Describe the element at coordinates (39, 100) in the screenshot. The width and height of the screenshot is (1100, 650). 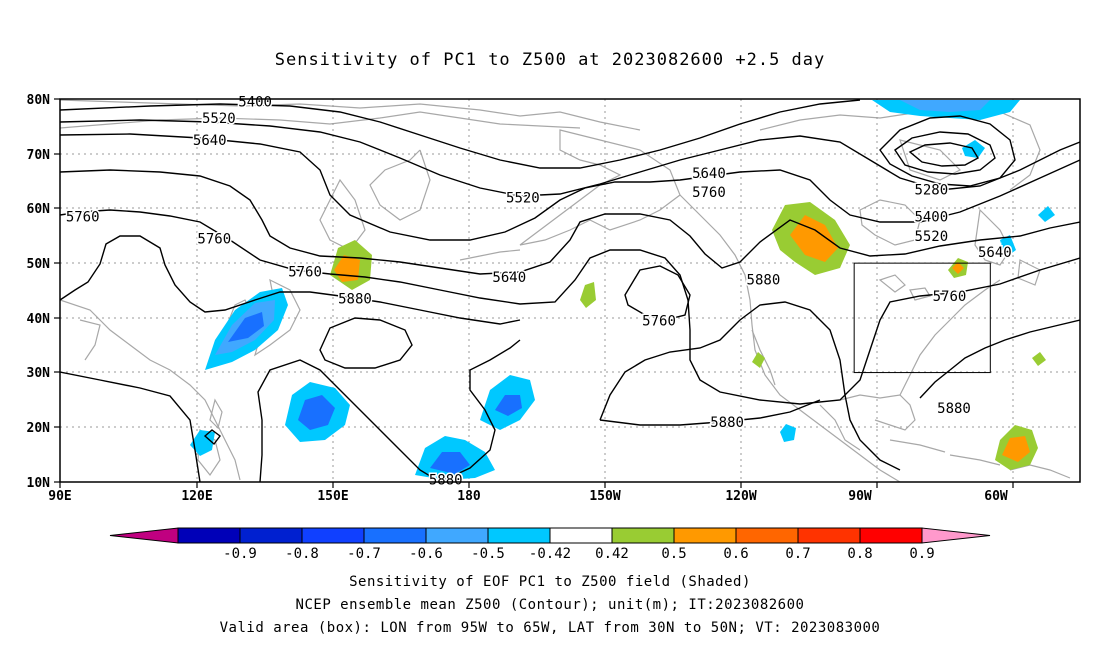
I see `lat-label: 80N` at that location.